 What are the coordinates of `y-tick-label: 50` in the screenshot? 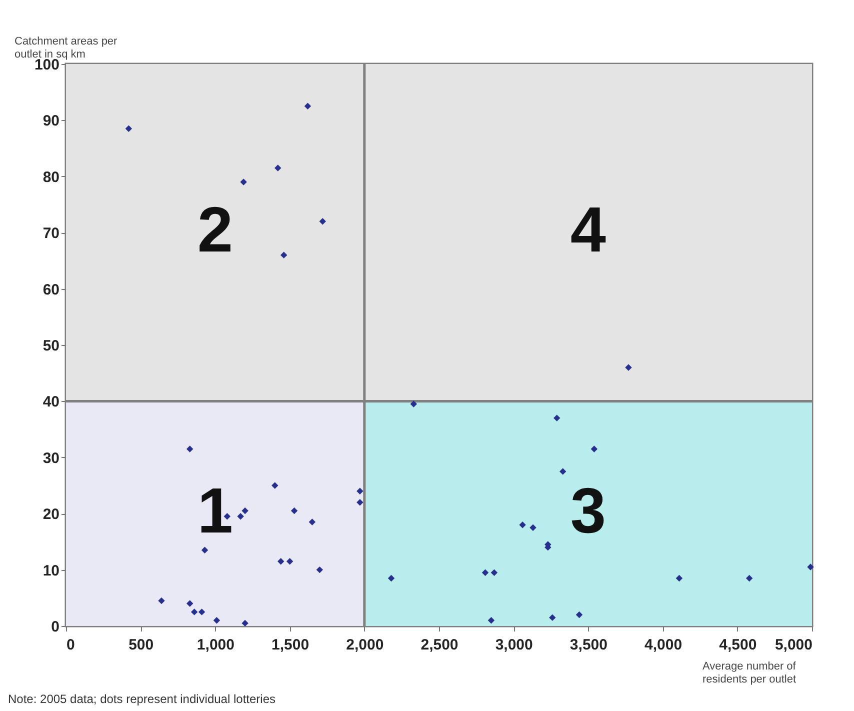 It's located at (51, 346).